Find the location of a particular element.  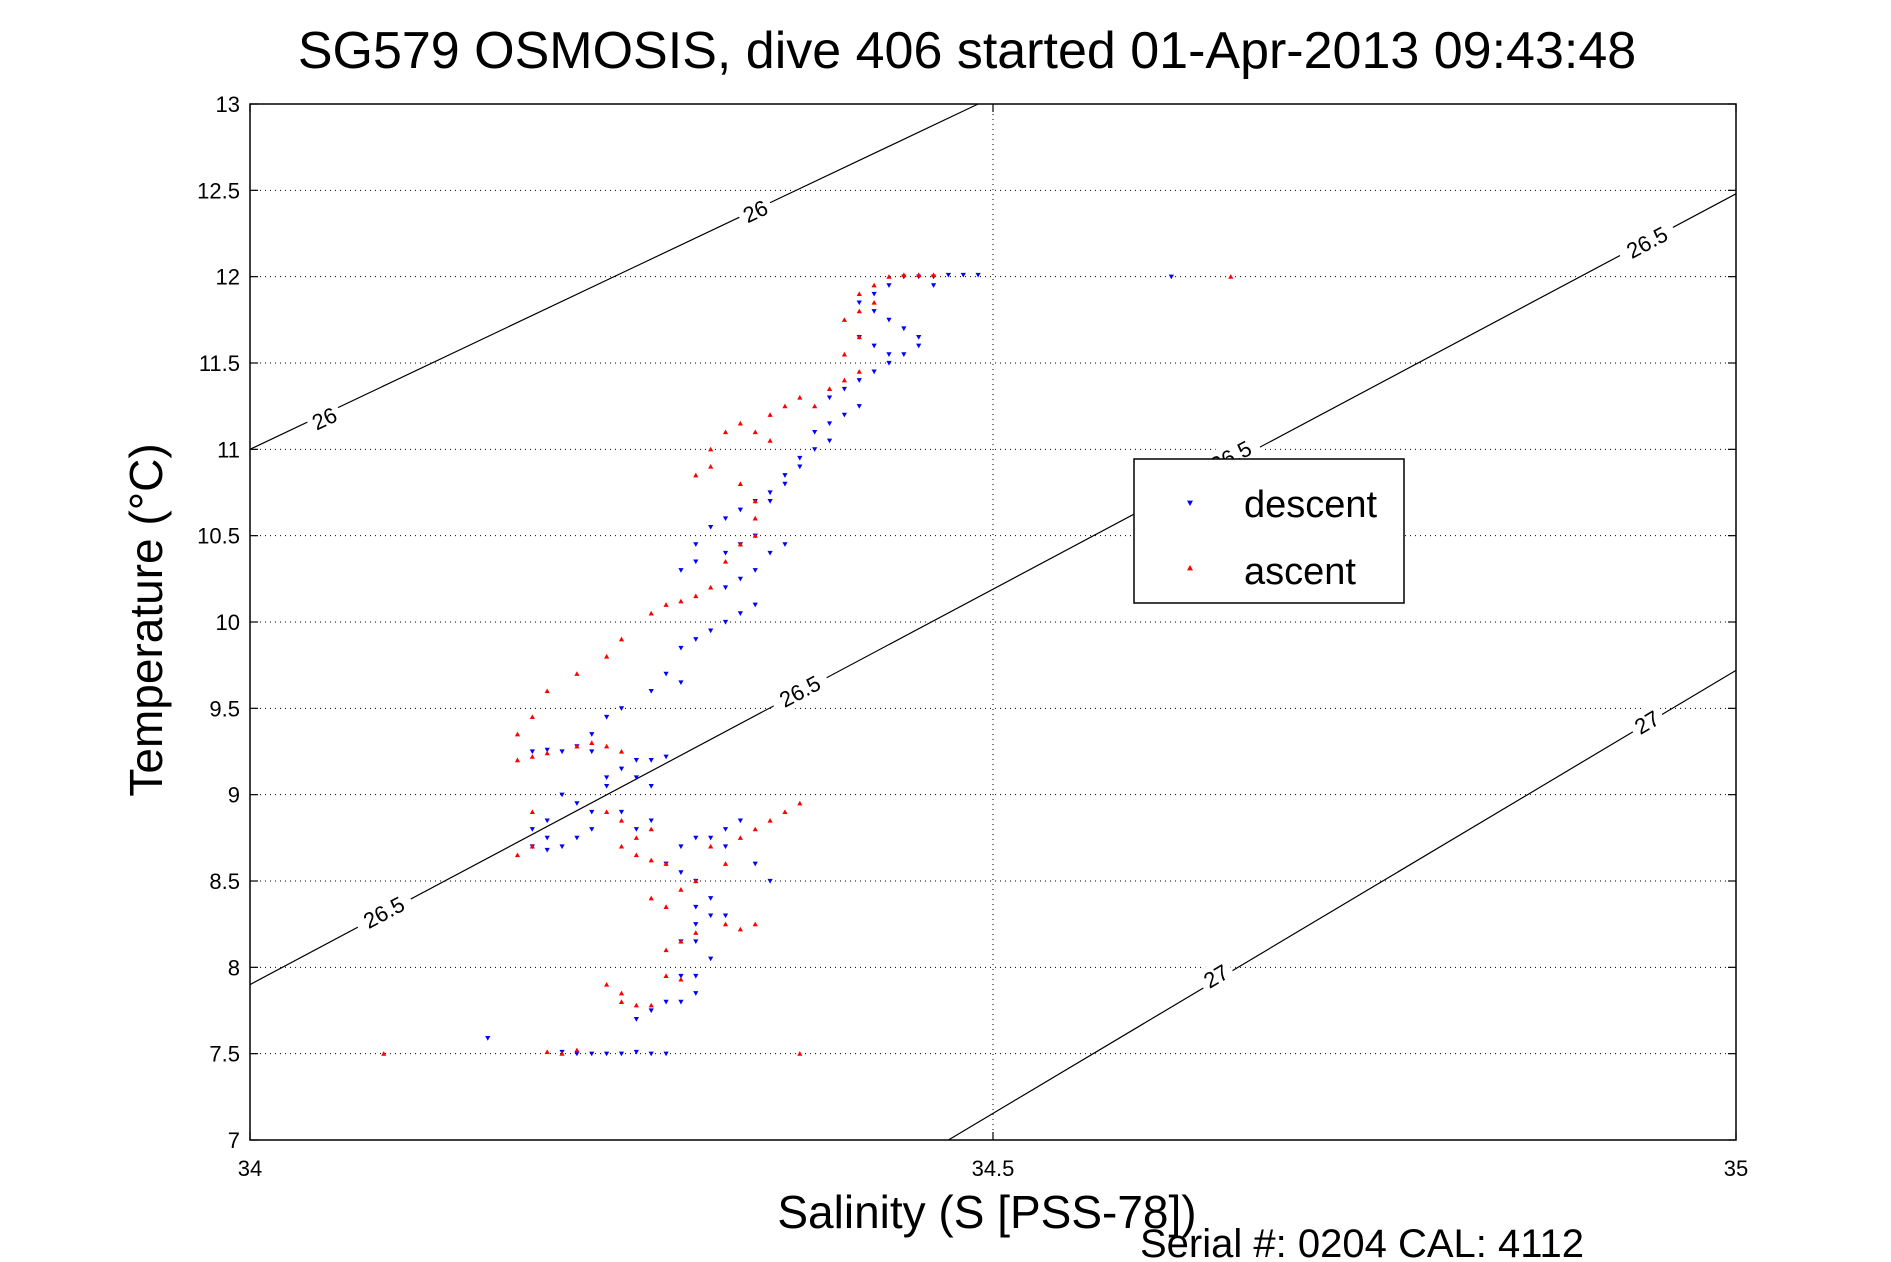

legend-ascent-marker is located at coordinates (1190, 568).